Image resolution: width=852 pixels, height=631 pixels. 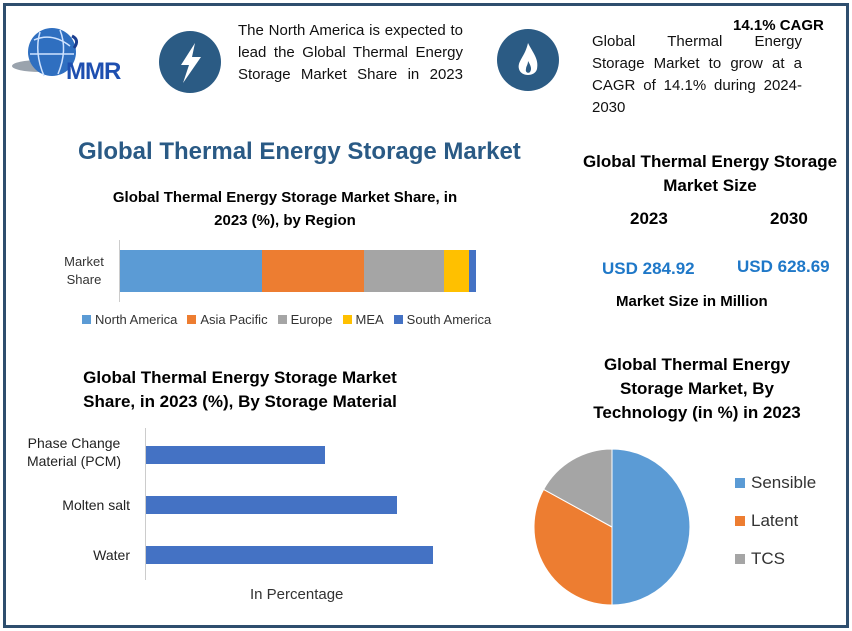 I want to click on legend-label: Europe, so click(x=311, y=319).